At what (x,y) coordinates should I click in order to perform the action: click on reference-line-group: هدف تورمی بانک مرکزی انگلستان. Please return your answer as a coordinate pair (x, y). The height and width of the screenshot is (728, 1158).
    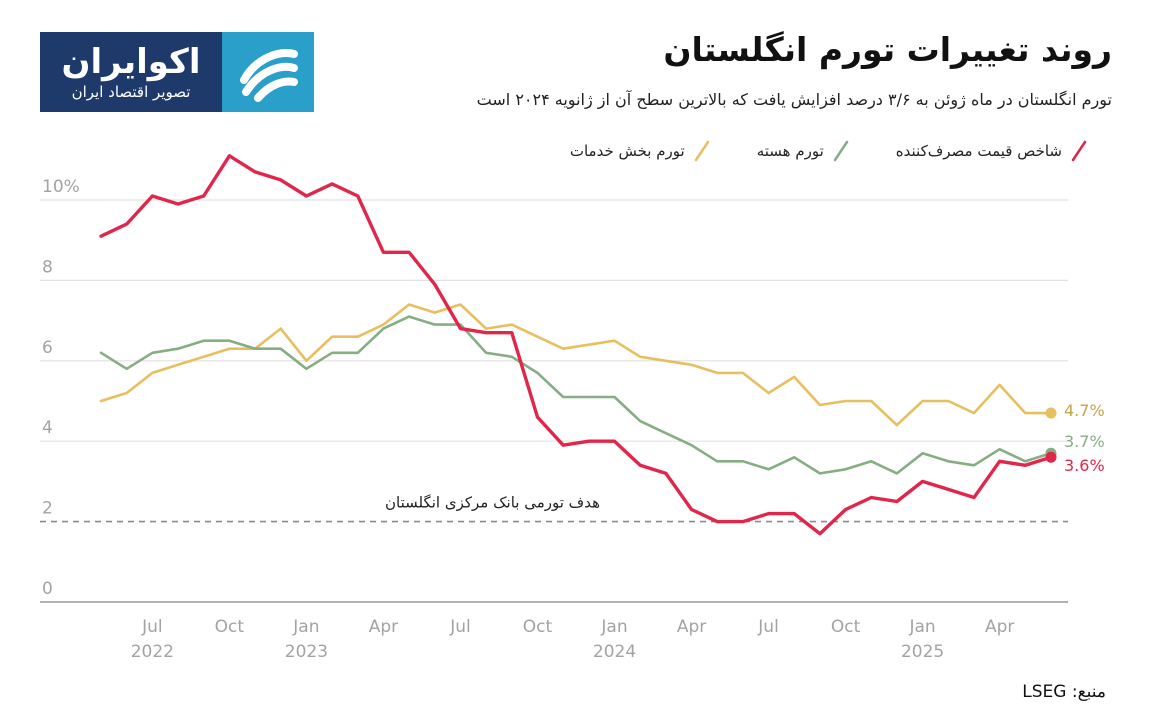
    Looking at the image, I should click on (554, 508).